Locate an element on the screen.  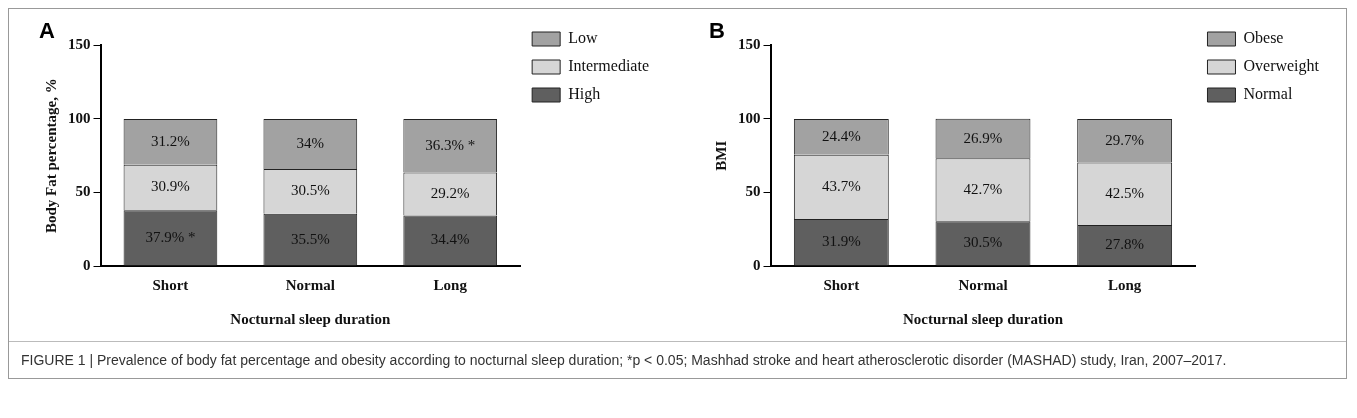
data-label: 31.9% is located at coordinates (841, 241).